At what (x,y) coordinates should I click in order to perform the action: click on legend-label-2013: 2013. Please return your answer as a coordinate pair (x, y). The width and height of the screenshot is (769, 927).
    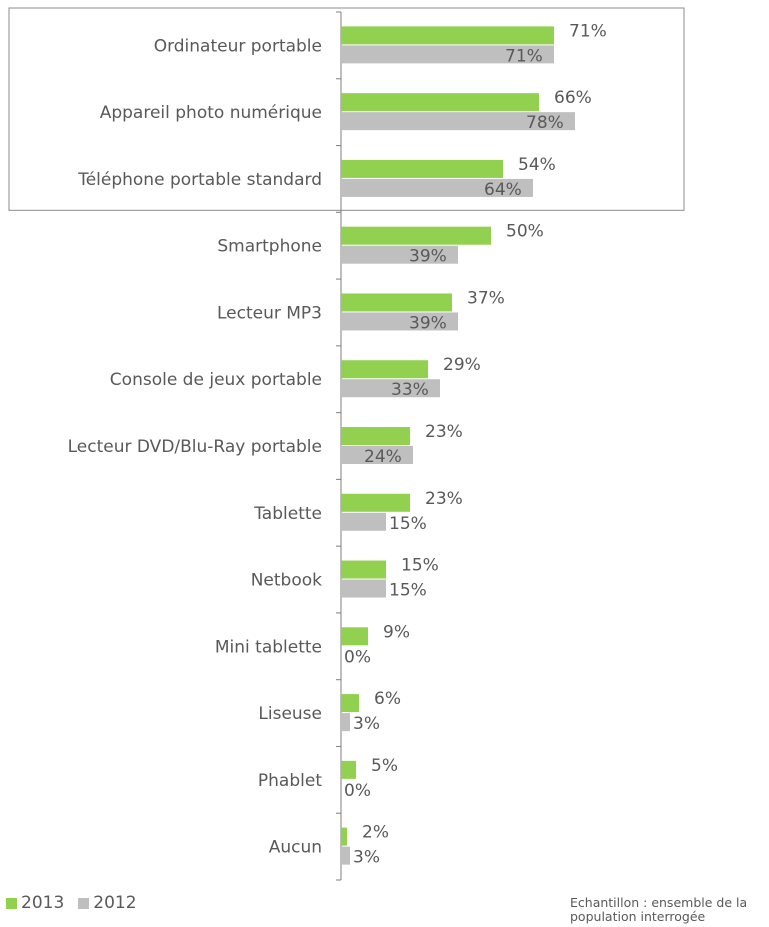
    Looking at the image, I should click on (43, 903).